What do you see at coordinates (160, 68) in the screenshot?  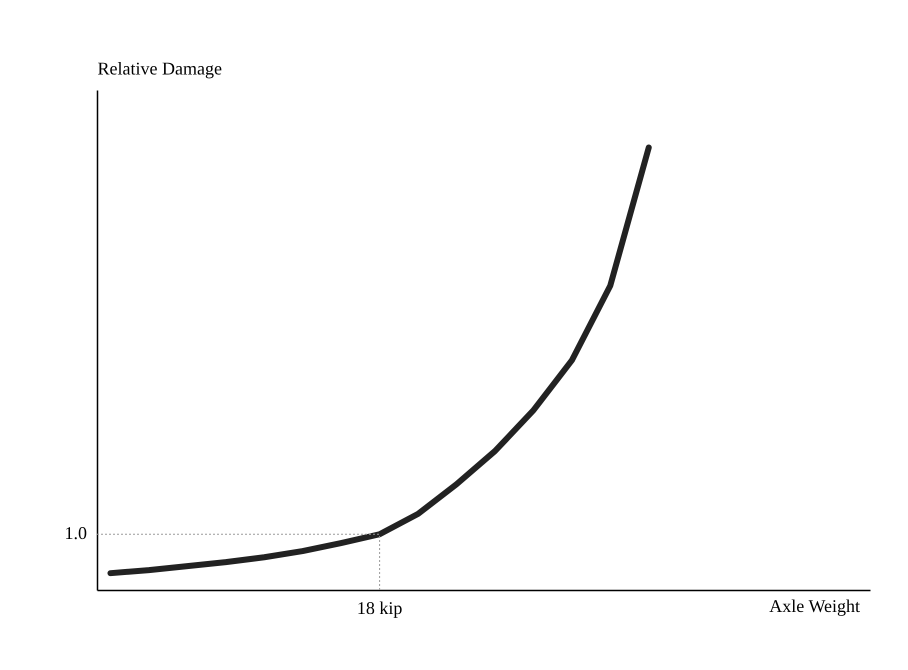 I see `y-axis-title: Relative Damage` at bounding box center [160, 68].